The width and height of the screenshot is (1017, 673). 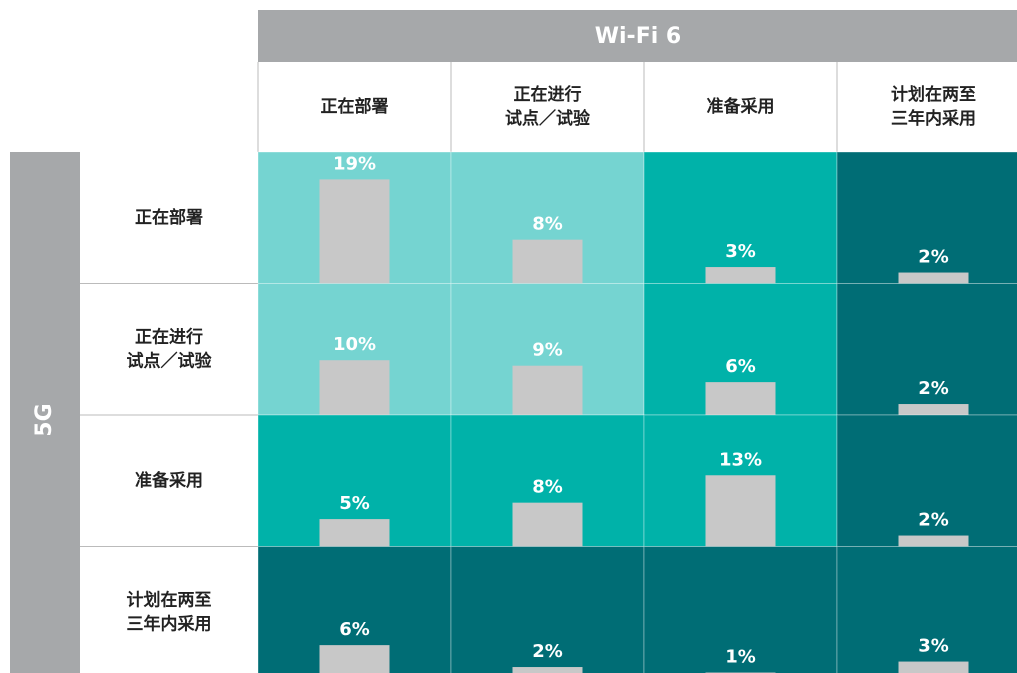 I want to click on value-label: 9%, so click(x=547, y=350).